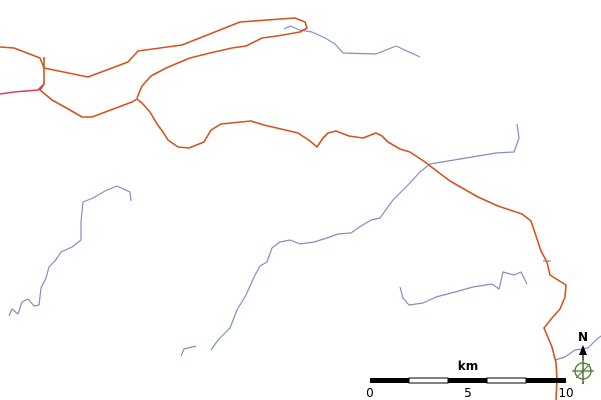  Describe the element at coordinates (583, 371) in the screenshot. I see `location-marker-icon` at that location.